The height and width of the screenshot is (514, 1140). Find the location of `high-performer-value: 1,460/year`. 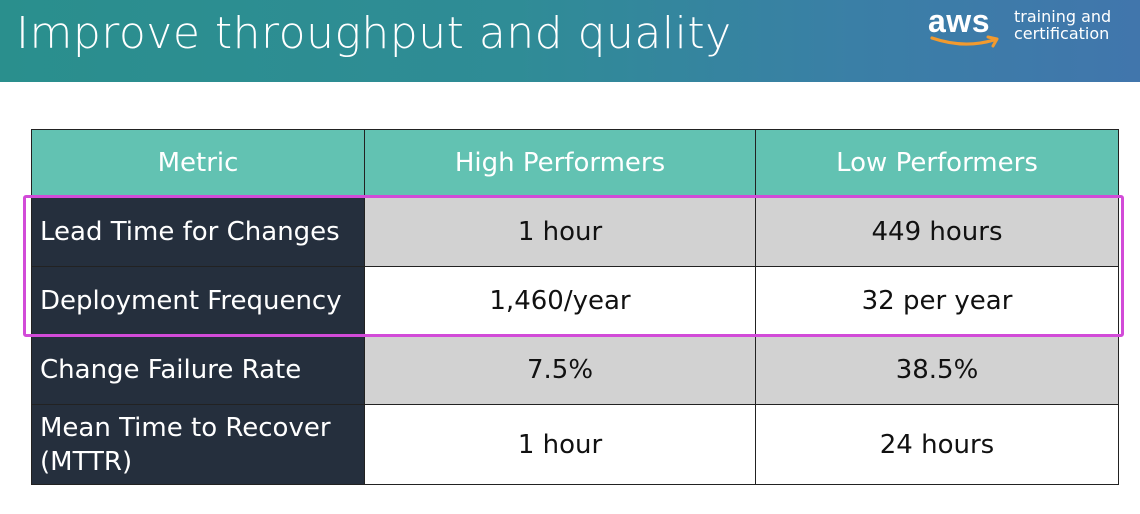

high-performer-value: 1,460/year is located at coordinates (560, 301).